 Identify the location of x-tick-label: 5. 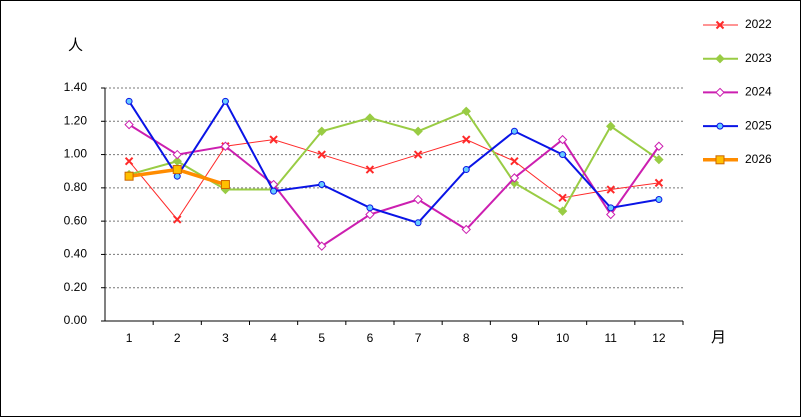
(321, 338).